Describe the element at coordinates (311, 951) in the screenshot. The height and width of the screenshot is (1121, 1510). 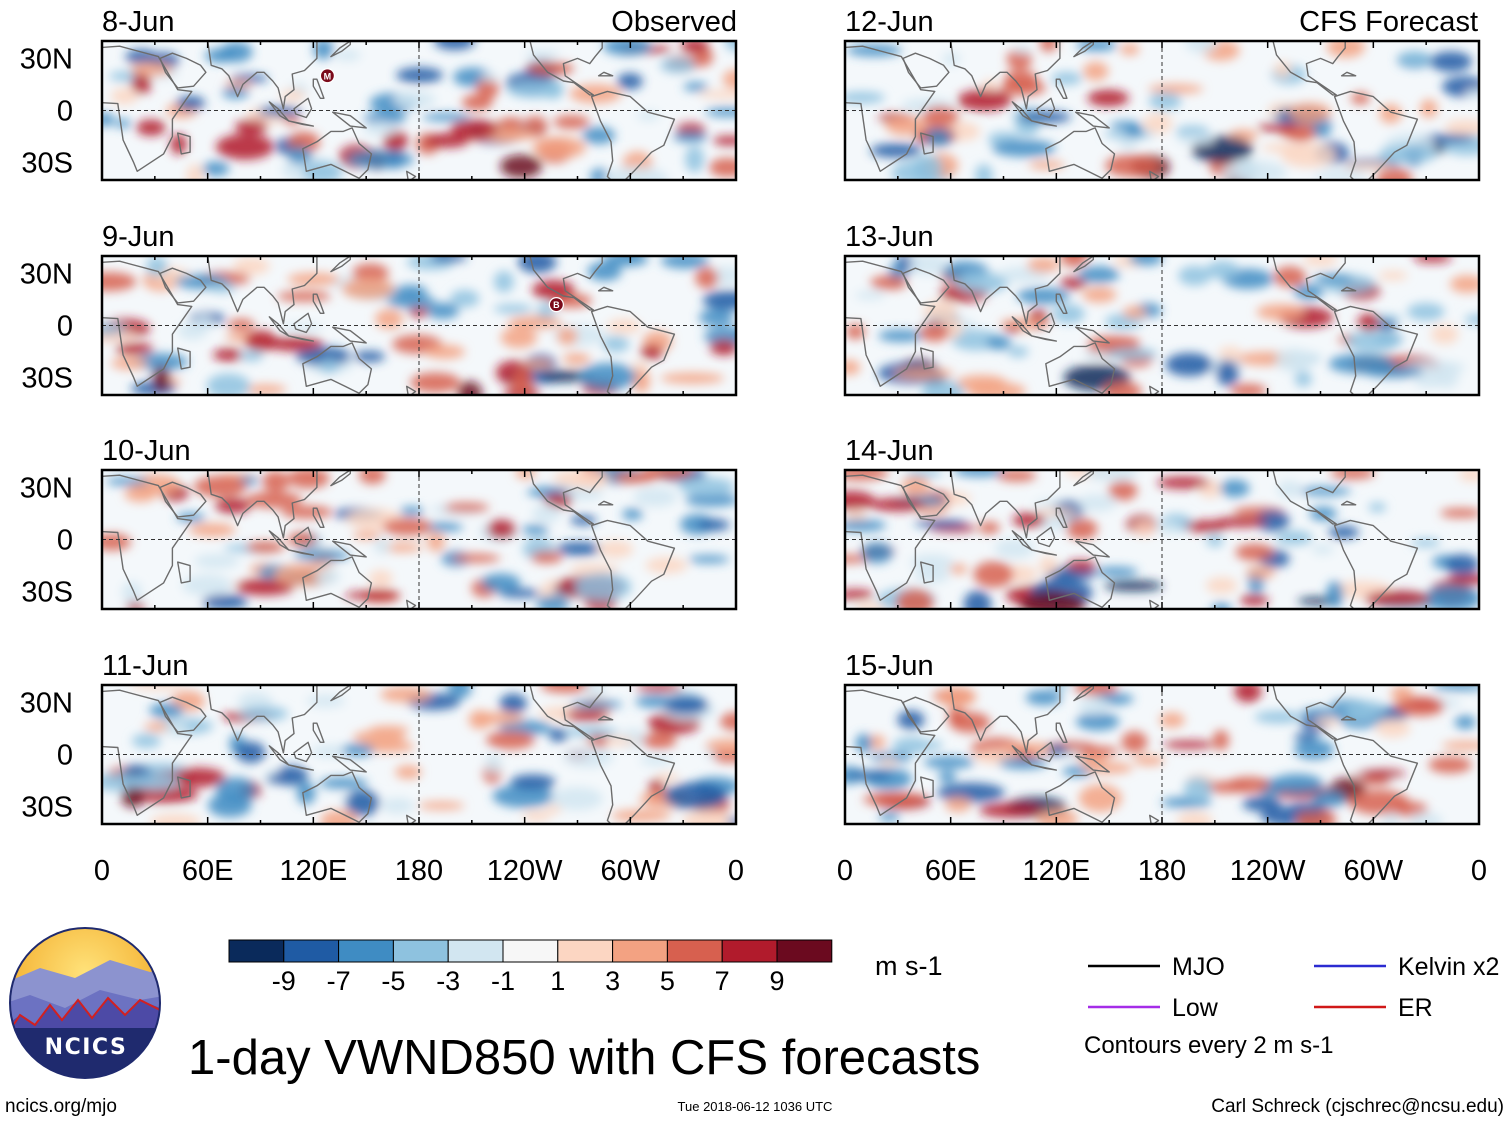
I see `colorbar-swatch` at that location.